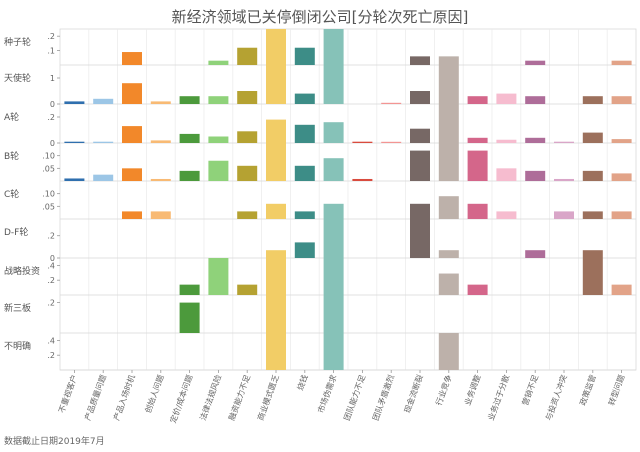 This screenshot has height=452, width=640. I want to click on x-tick-label: 产品质量问题, so click(95, 397).